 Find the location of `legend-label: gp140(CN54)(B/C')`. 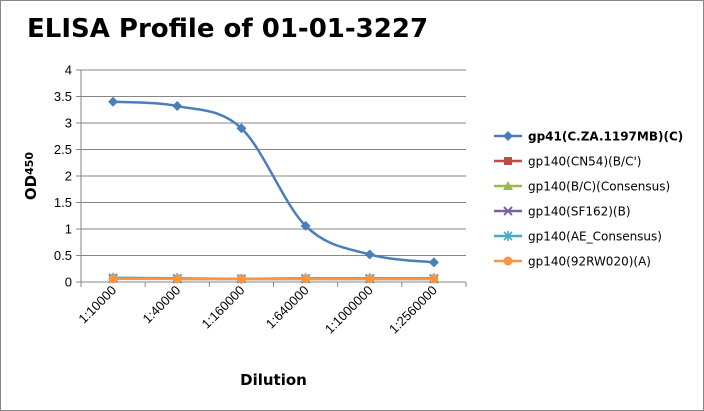

legend-label: gp140(CN54)(B/C') is located at coordinates (584, 162).